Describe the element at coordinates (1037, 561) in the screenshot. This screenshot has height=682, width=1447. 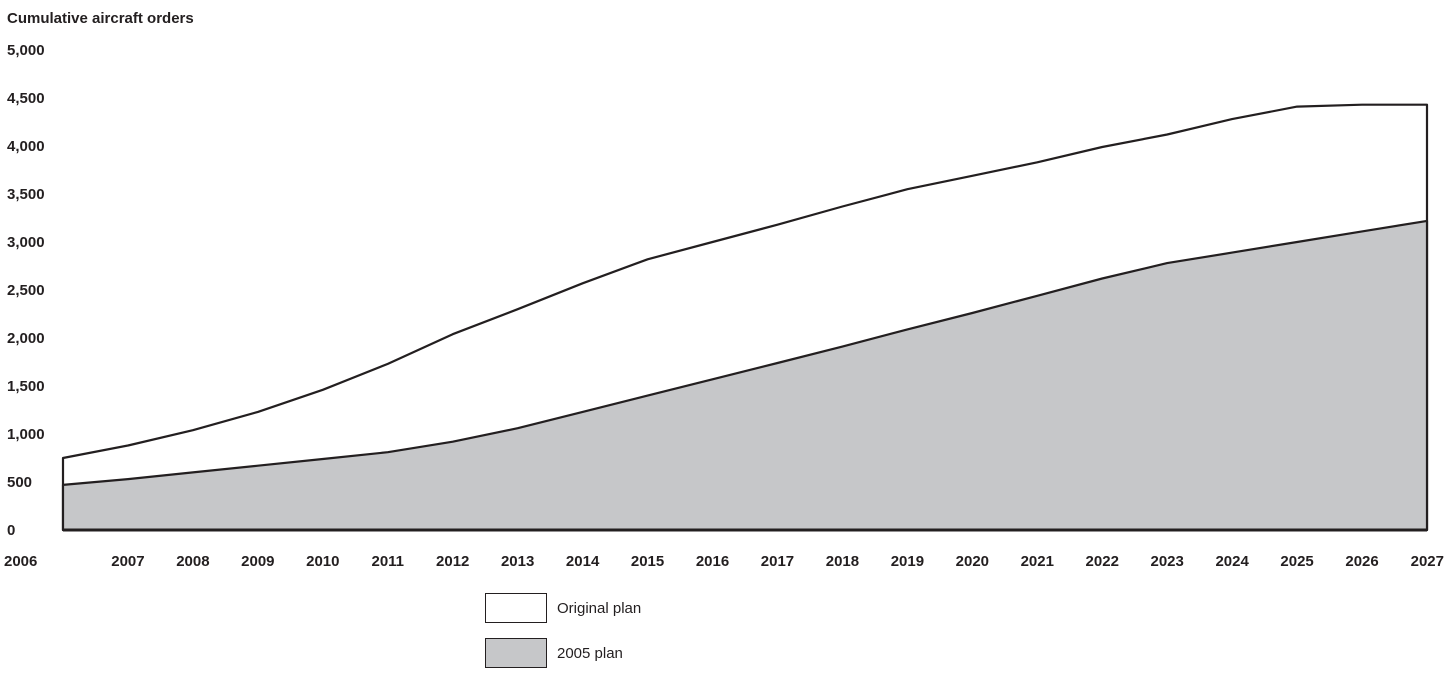
I see `x-tick-label: 2021` at that location.